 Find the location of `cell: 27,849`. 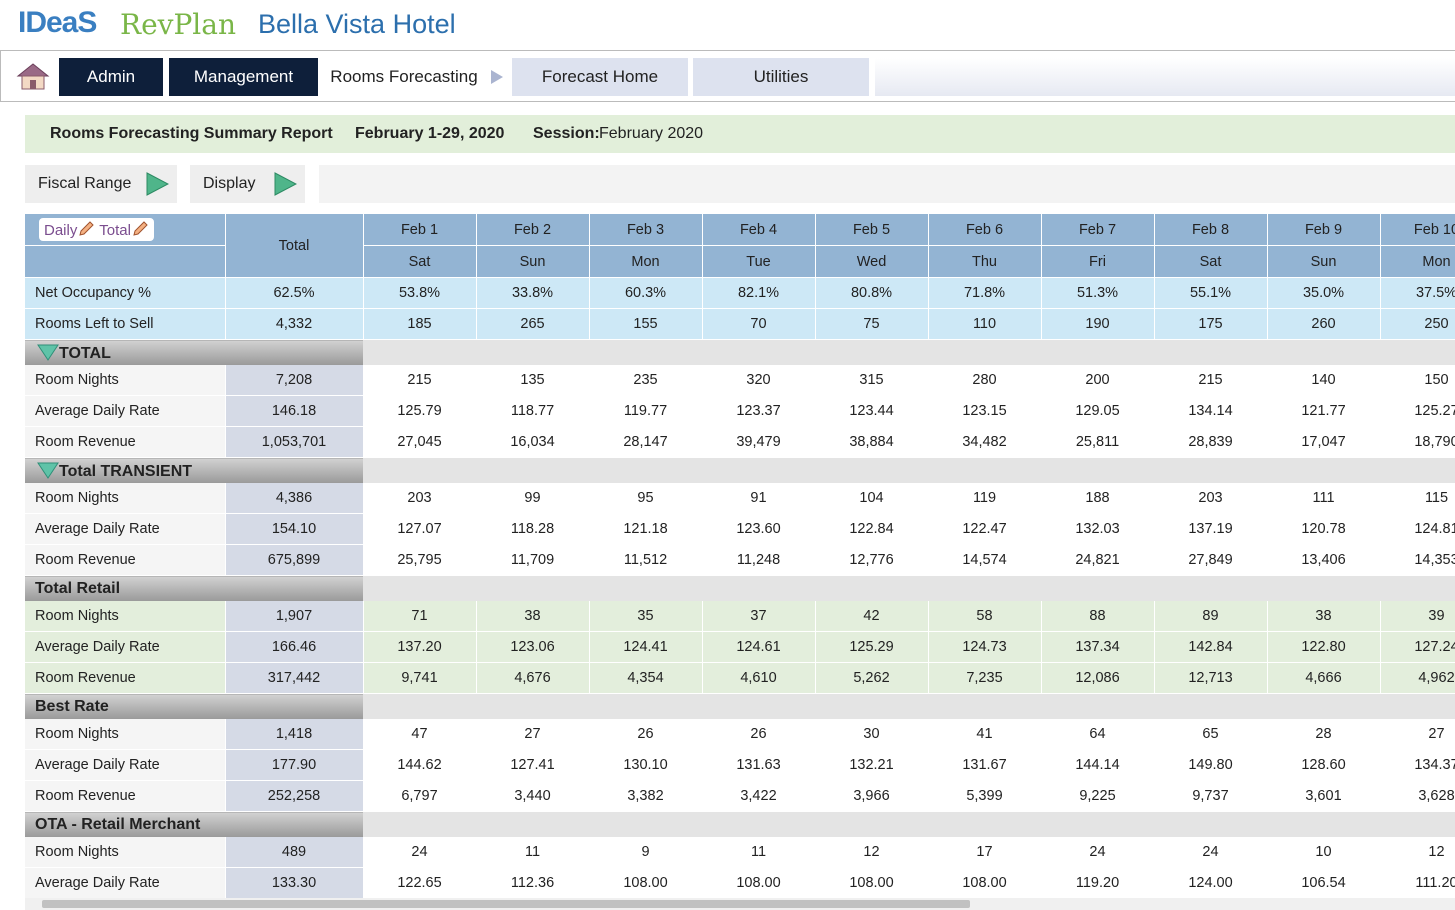

cell: 27,849 is located at coordinates (1211, 560).